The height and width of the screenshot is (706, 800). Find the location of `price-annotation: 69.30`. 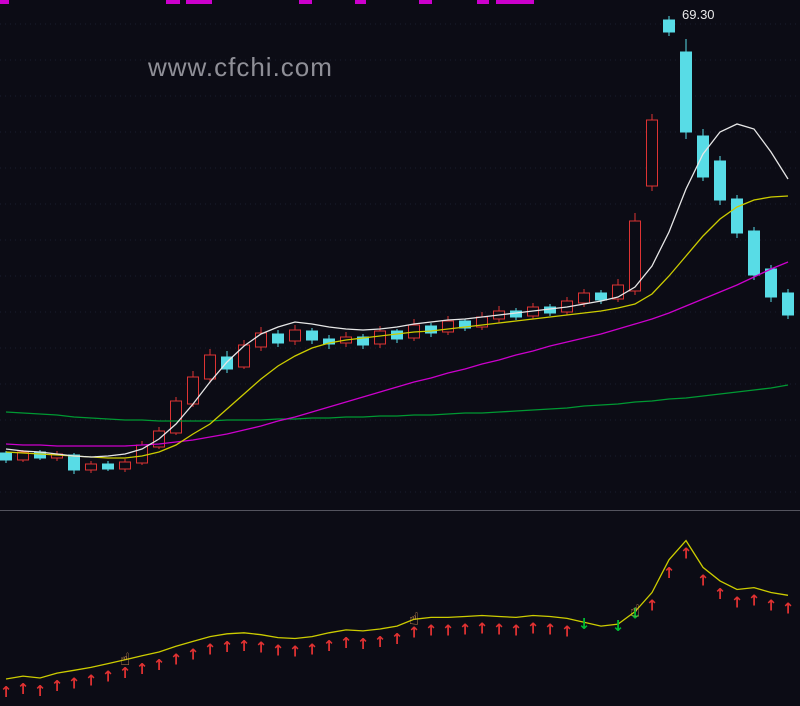

price-annotation: 69.30 is located at coordinates (698, 14).